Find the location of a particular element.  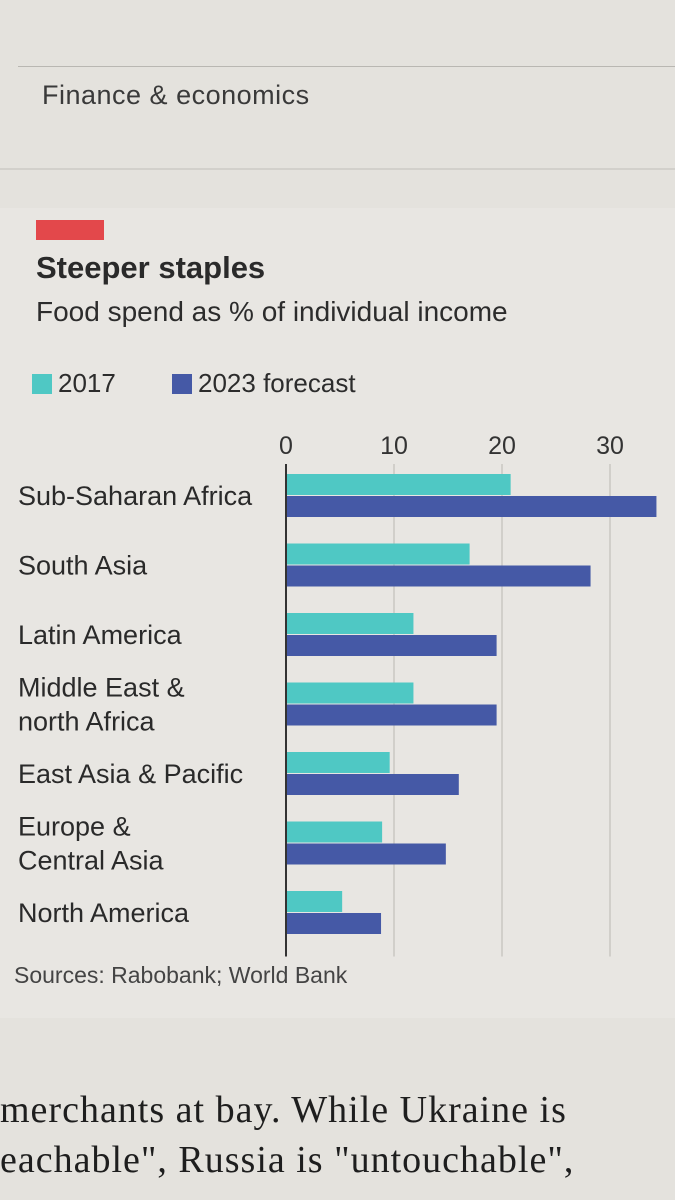

legend-item-2017: 2017 is located at coordinates (74, 383).